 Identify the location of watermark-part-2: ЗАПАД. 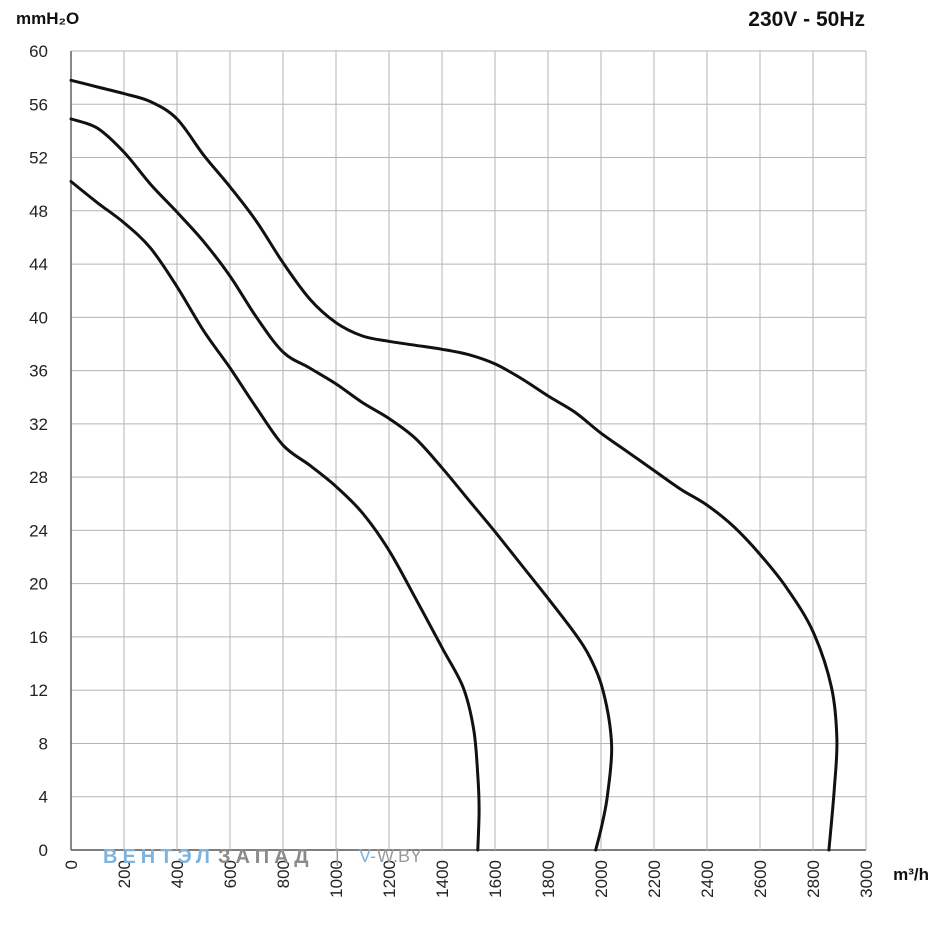
(266, 857).